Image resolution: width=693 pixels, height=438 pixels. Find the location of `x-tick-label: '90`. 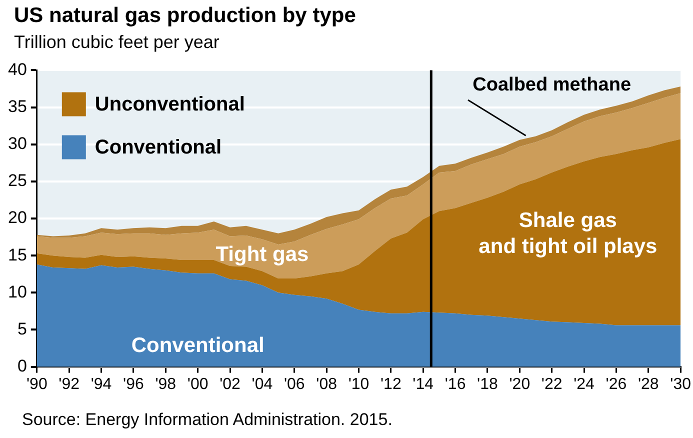

x-tick-label: '90 is located at coordinates (37, 384).